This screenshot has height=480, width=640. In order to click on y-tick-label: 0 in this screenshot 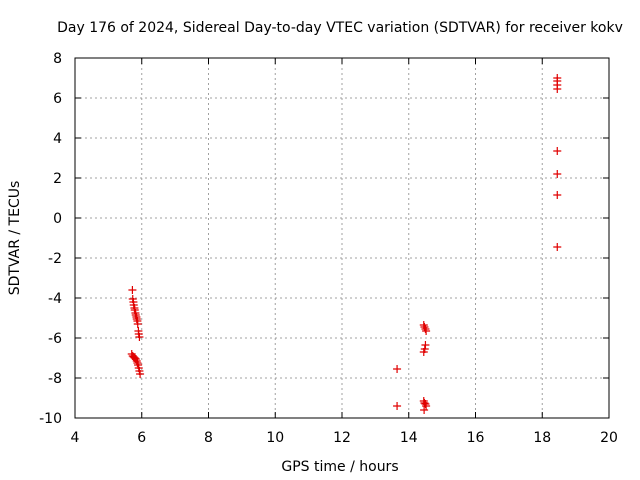, I will do `click(57, 219)`.